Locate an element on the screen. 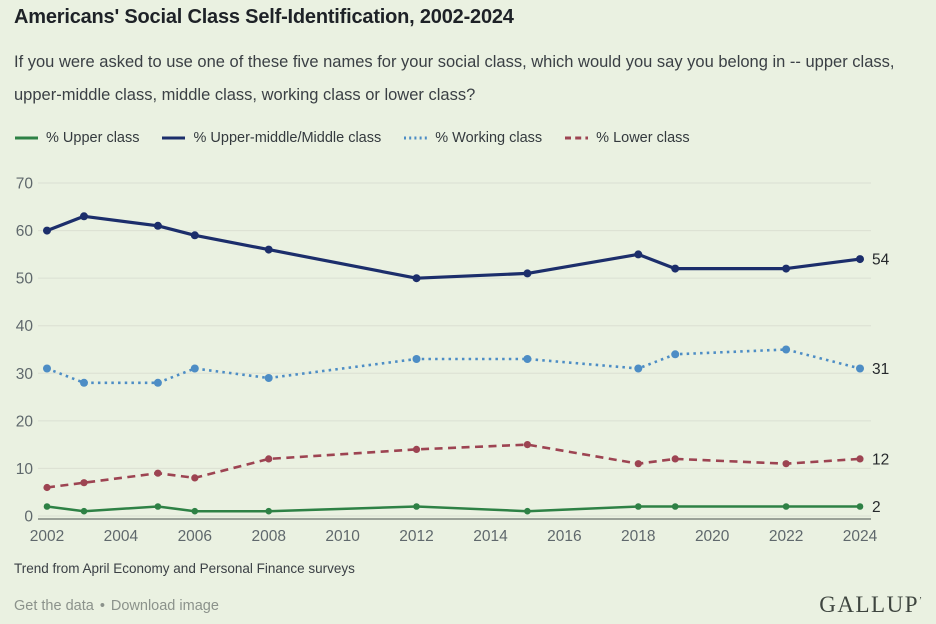 This screenshot has width=936, height=624. data-point-upper-class-2008 is located at coordinates (269, 511).